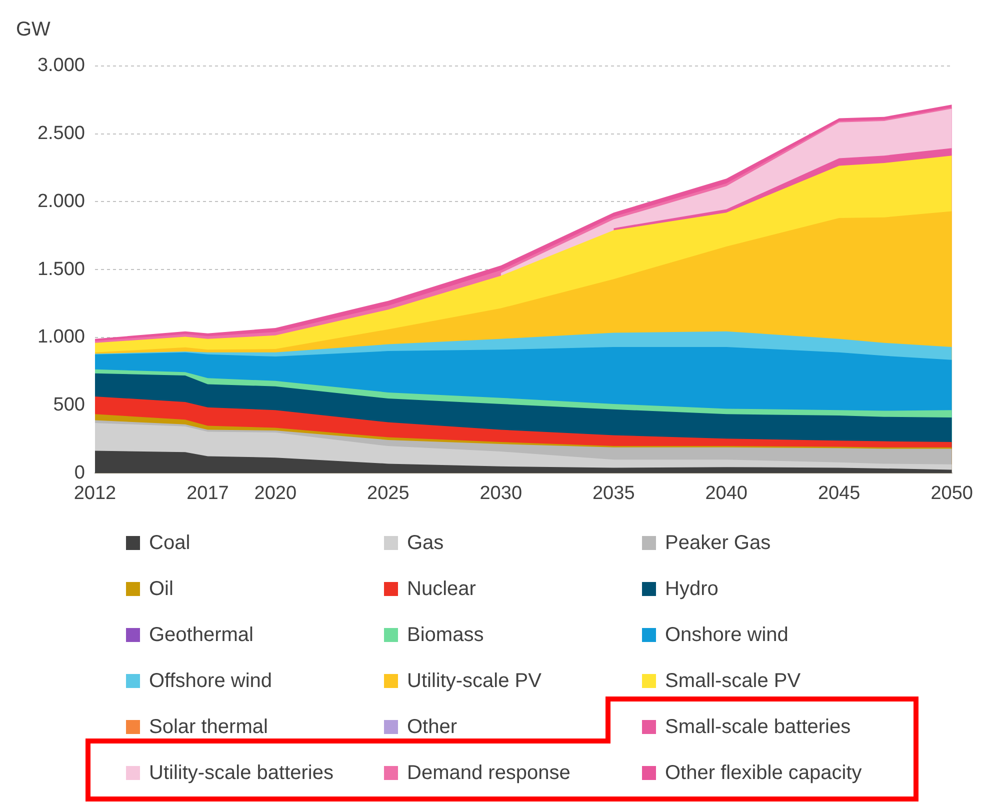  Describe the element at coordinates (61, 269) in the screenshot. I see `y-tick-label: 1.500` at that location.